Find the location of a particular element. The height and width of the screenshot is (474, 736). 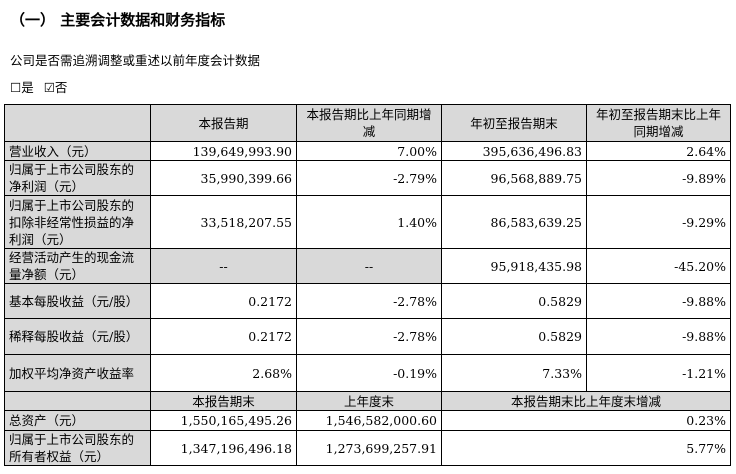

row-label: 归属于上市公司股东的扣除非经常性损益的净利润（元） is located at coordinates (77, 222).